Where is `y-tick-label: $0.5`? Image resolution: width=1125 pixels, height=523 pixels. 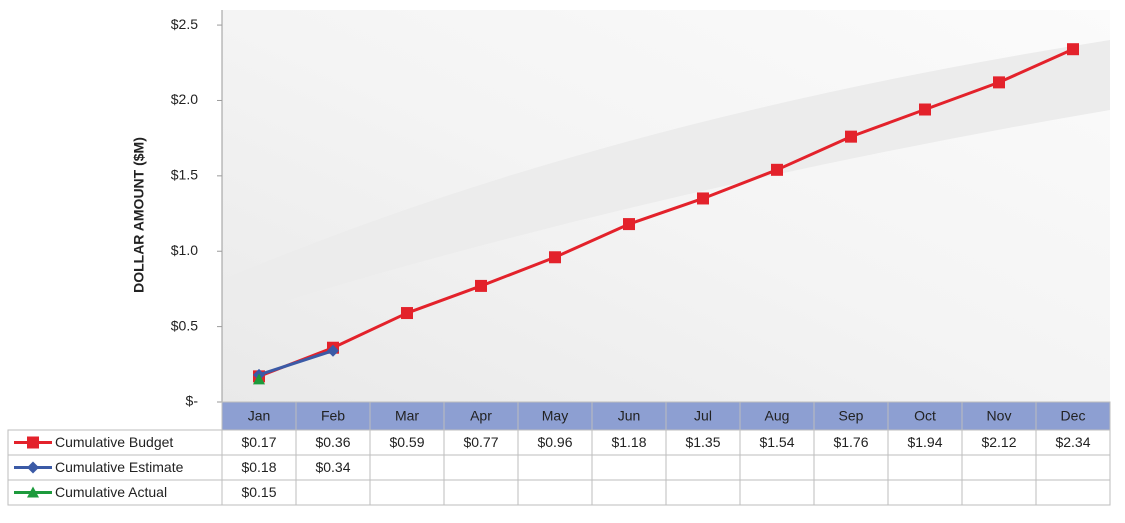 y-tick-label: $0.5 is located at coordinates (184, 325).